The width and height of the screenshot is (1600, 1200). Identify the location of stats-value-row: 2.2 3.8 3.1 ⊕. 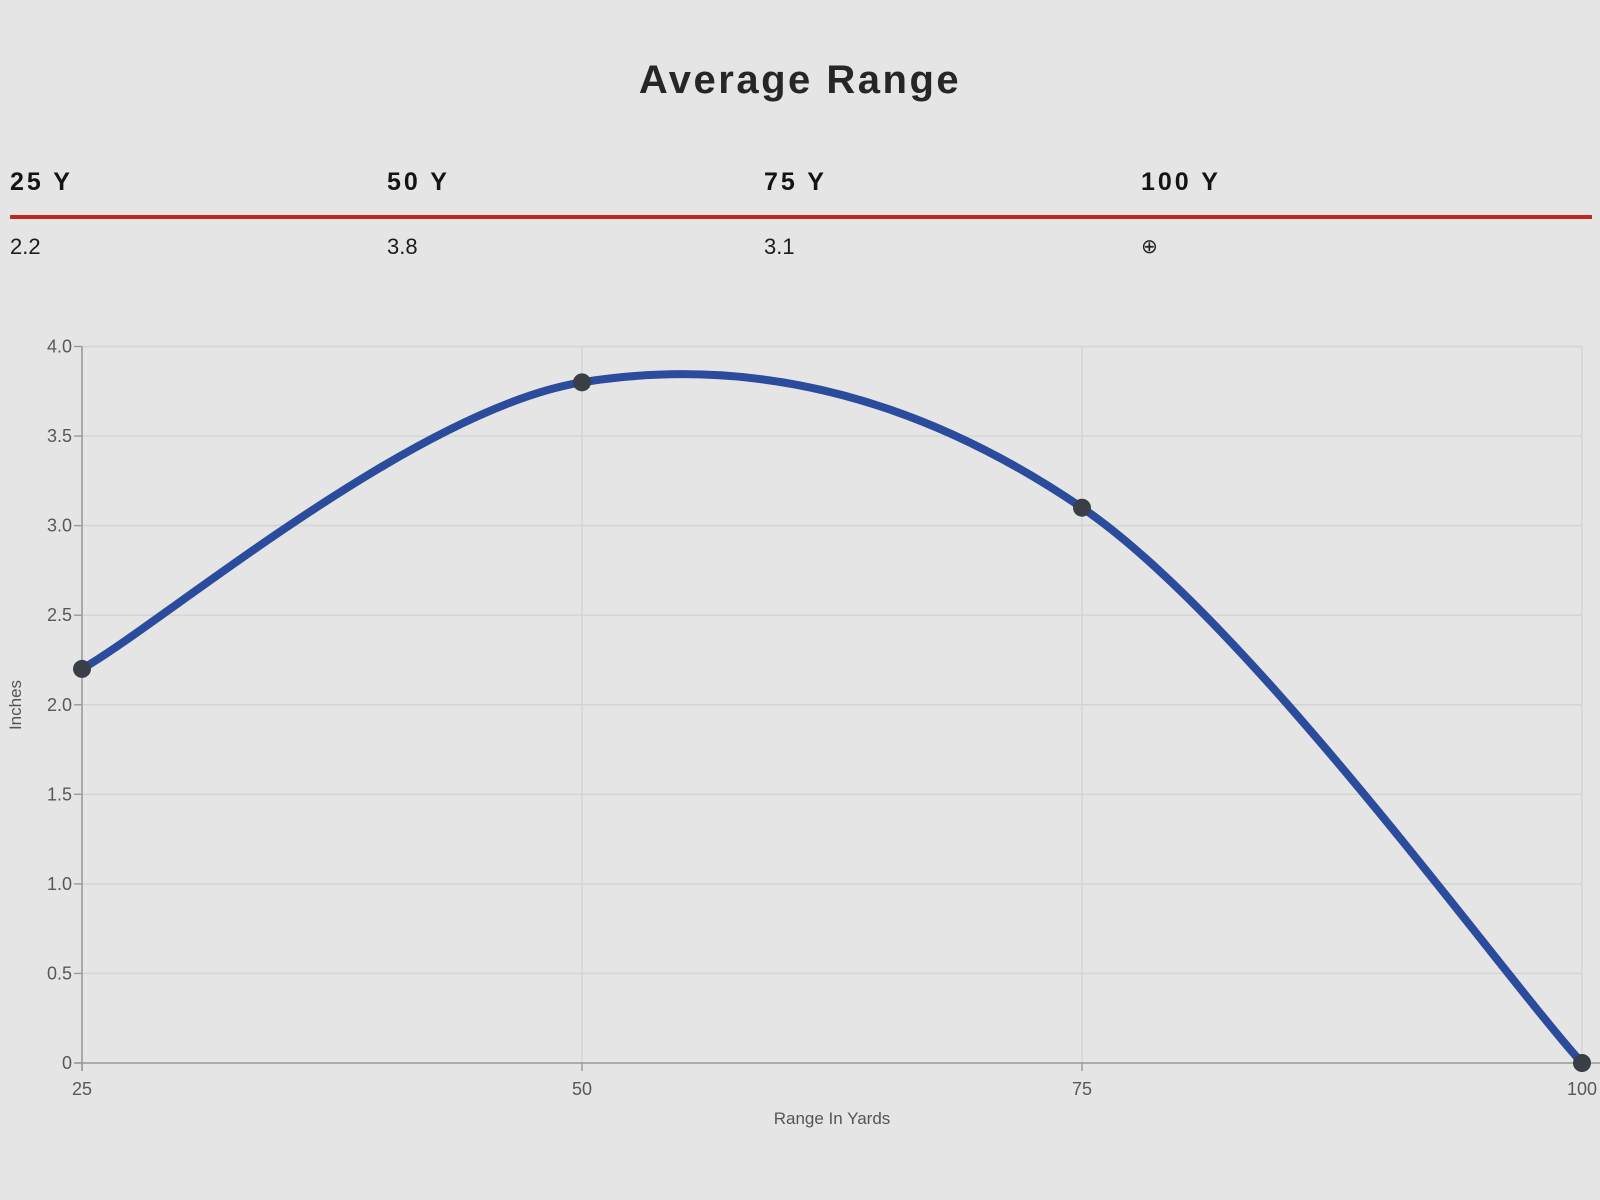
(764, 247).